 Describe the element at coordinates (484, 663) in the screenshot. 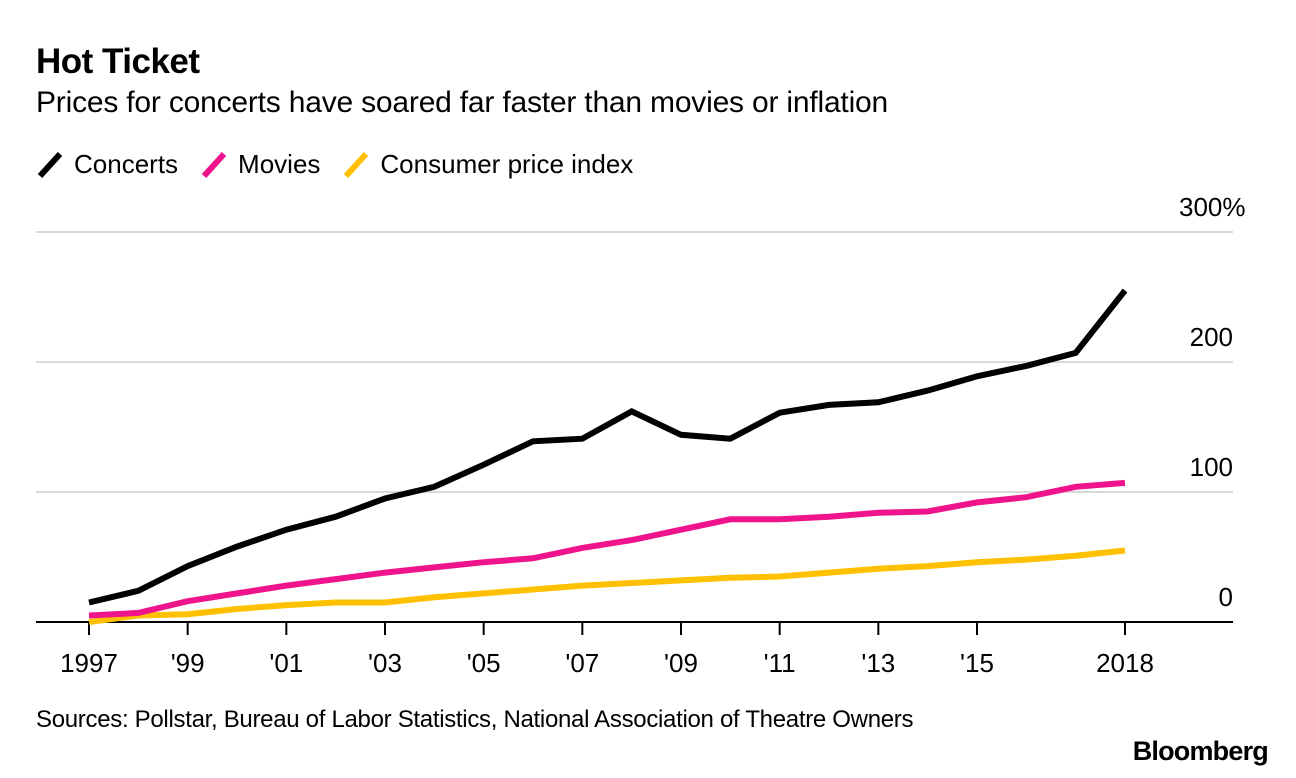

I see `x-tick-label: '05` at that location.